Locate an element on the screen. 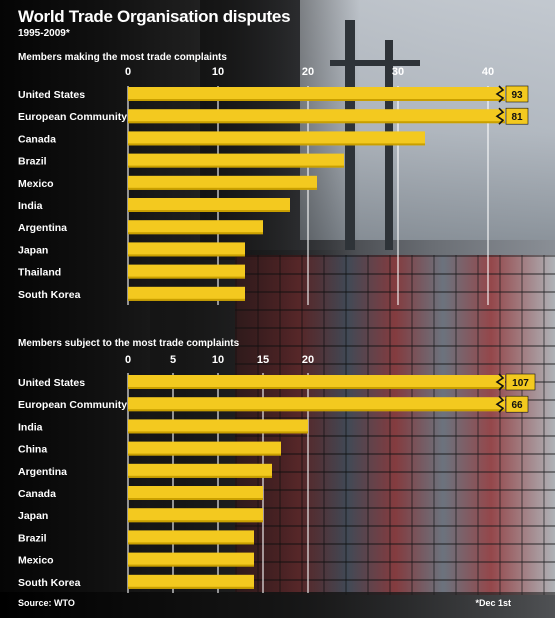  background-crane-arm is located at coordinates (375, 63).